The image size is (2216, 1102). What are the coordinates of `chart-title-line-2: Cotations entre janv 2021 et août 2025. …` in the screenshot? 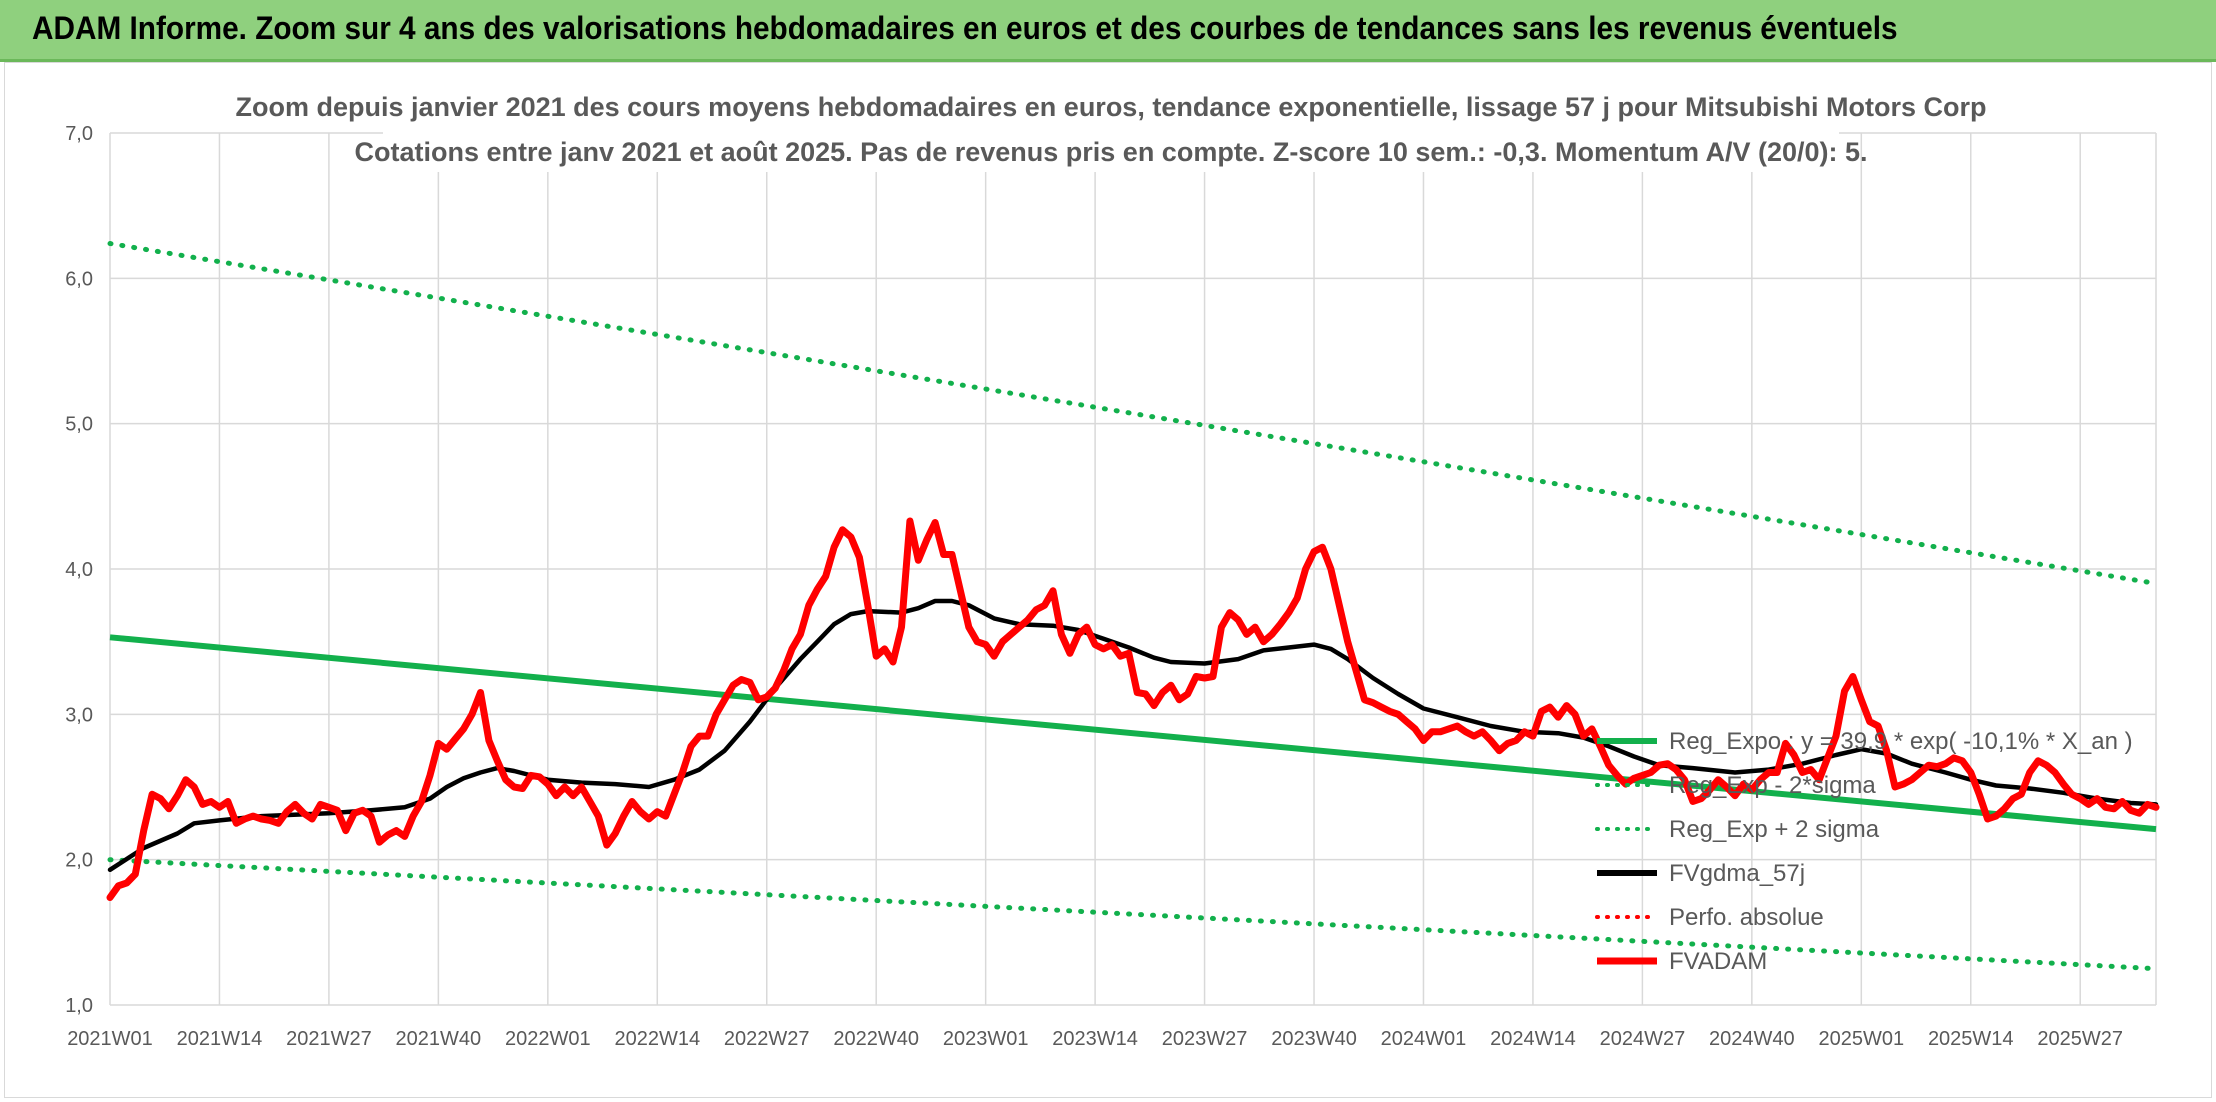 It's located at (1110, 152).